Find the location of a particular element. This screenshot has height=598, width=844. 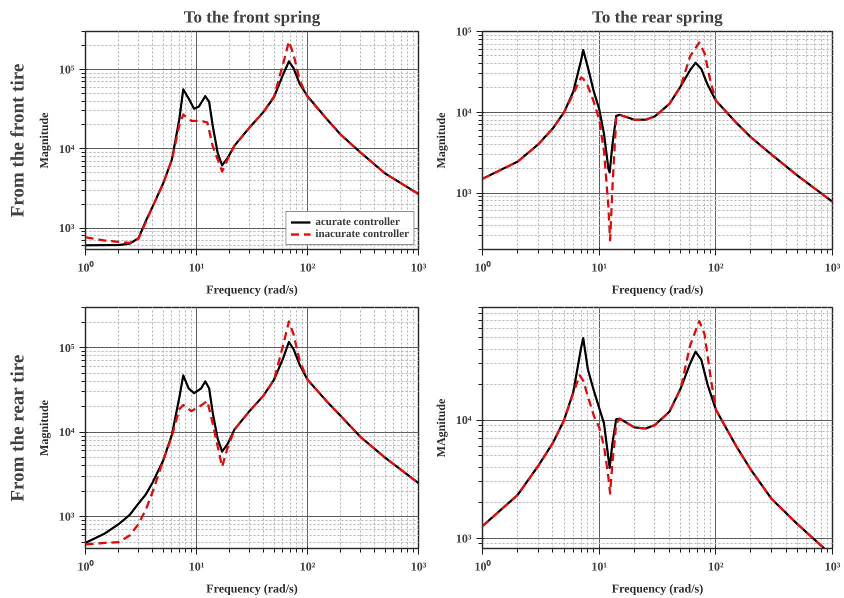

text: From the front tire is located at coordinates (18, 141).